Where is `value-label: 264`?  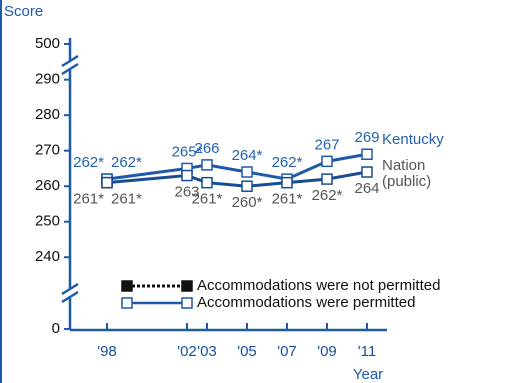 value-label: 264 is located at coordinates (366, 188).